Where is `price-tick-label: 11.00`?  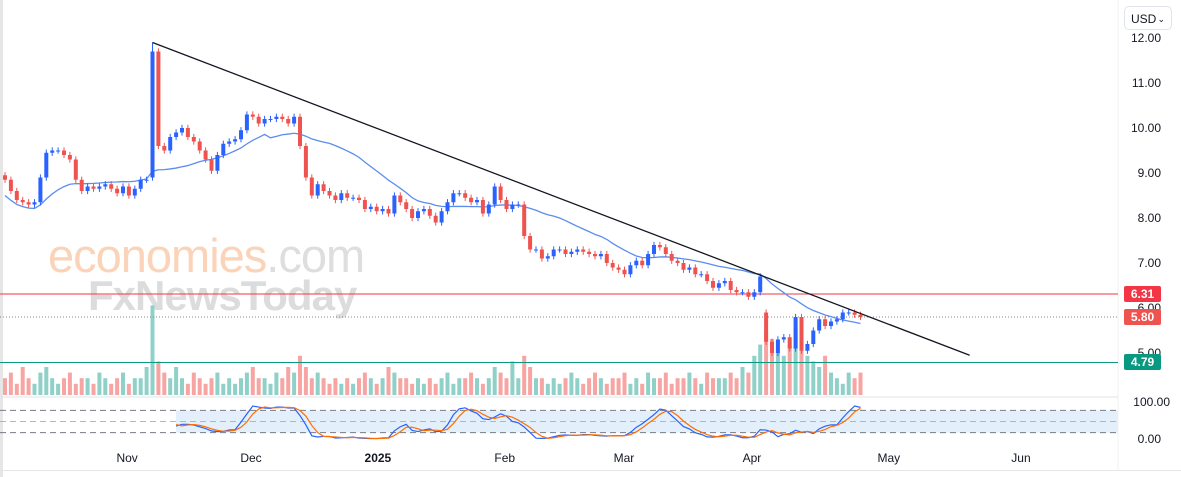
price-tick-label: 11.00 is located at coordinates (1146, 83).